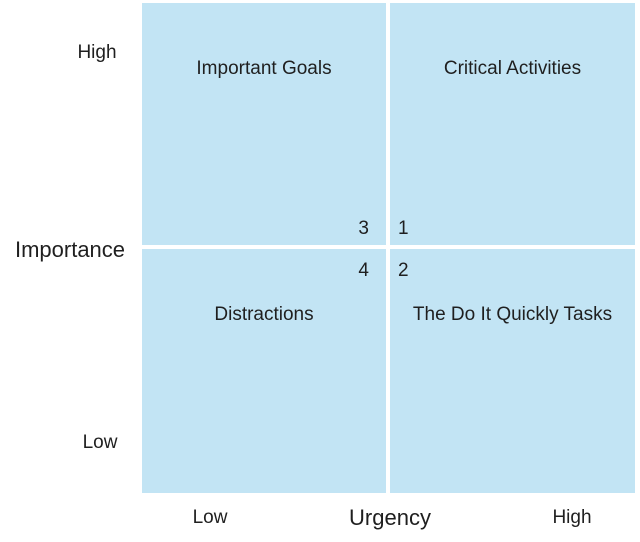 This screenshot has width=640, height=542. I want to click on x-axis-tick-high: High, so click(572, 517).